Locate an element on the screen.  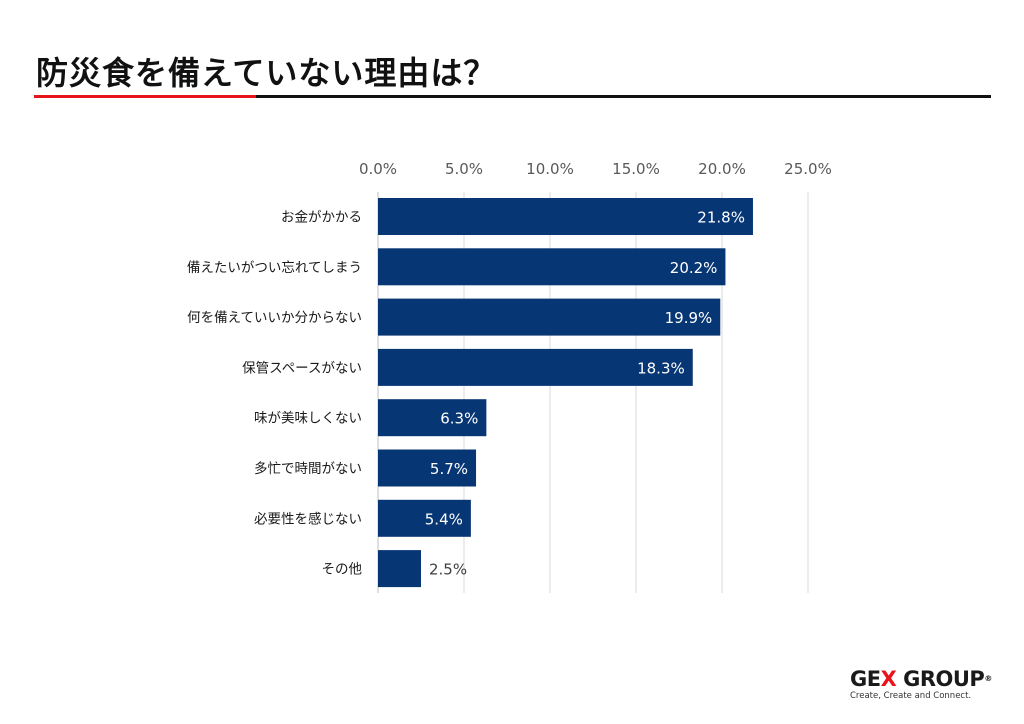
x-tick-label: 0.0% is located at coordinates (378, 169).